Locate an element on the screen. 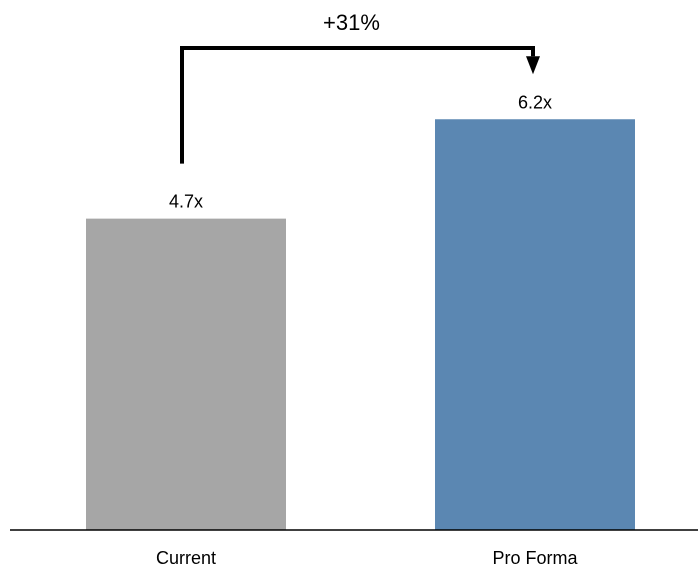  data-label-pro-forma: 6.2x is located at coordinates (535, 102).